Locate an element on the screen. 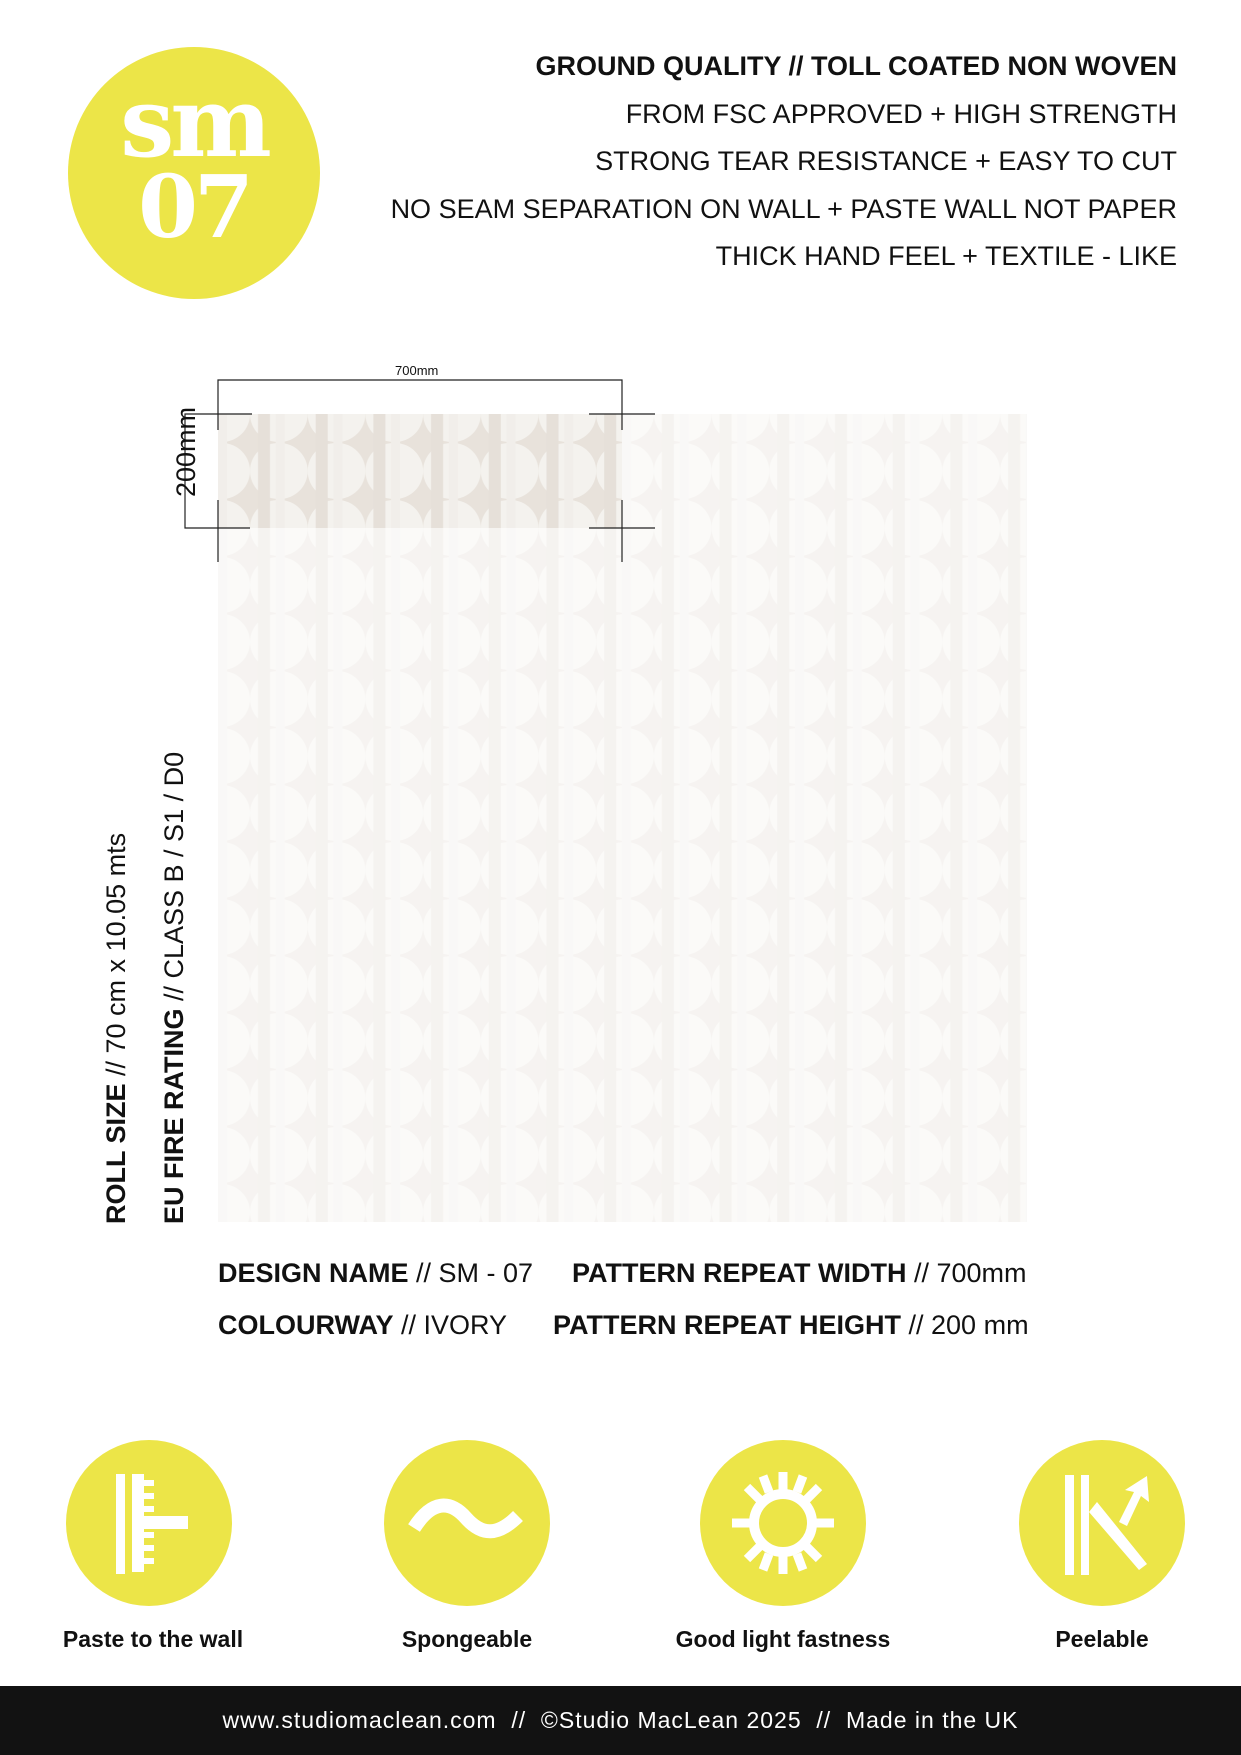  colourway-label: COLOURWAY is located at coordinates (306, 1325).